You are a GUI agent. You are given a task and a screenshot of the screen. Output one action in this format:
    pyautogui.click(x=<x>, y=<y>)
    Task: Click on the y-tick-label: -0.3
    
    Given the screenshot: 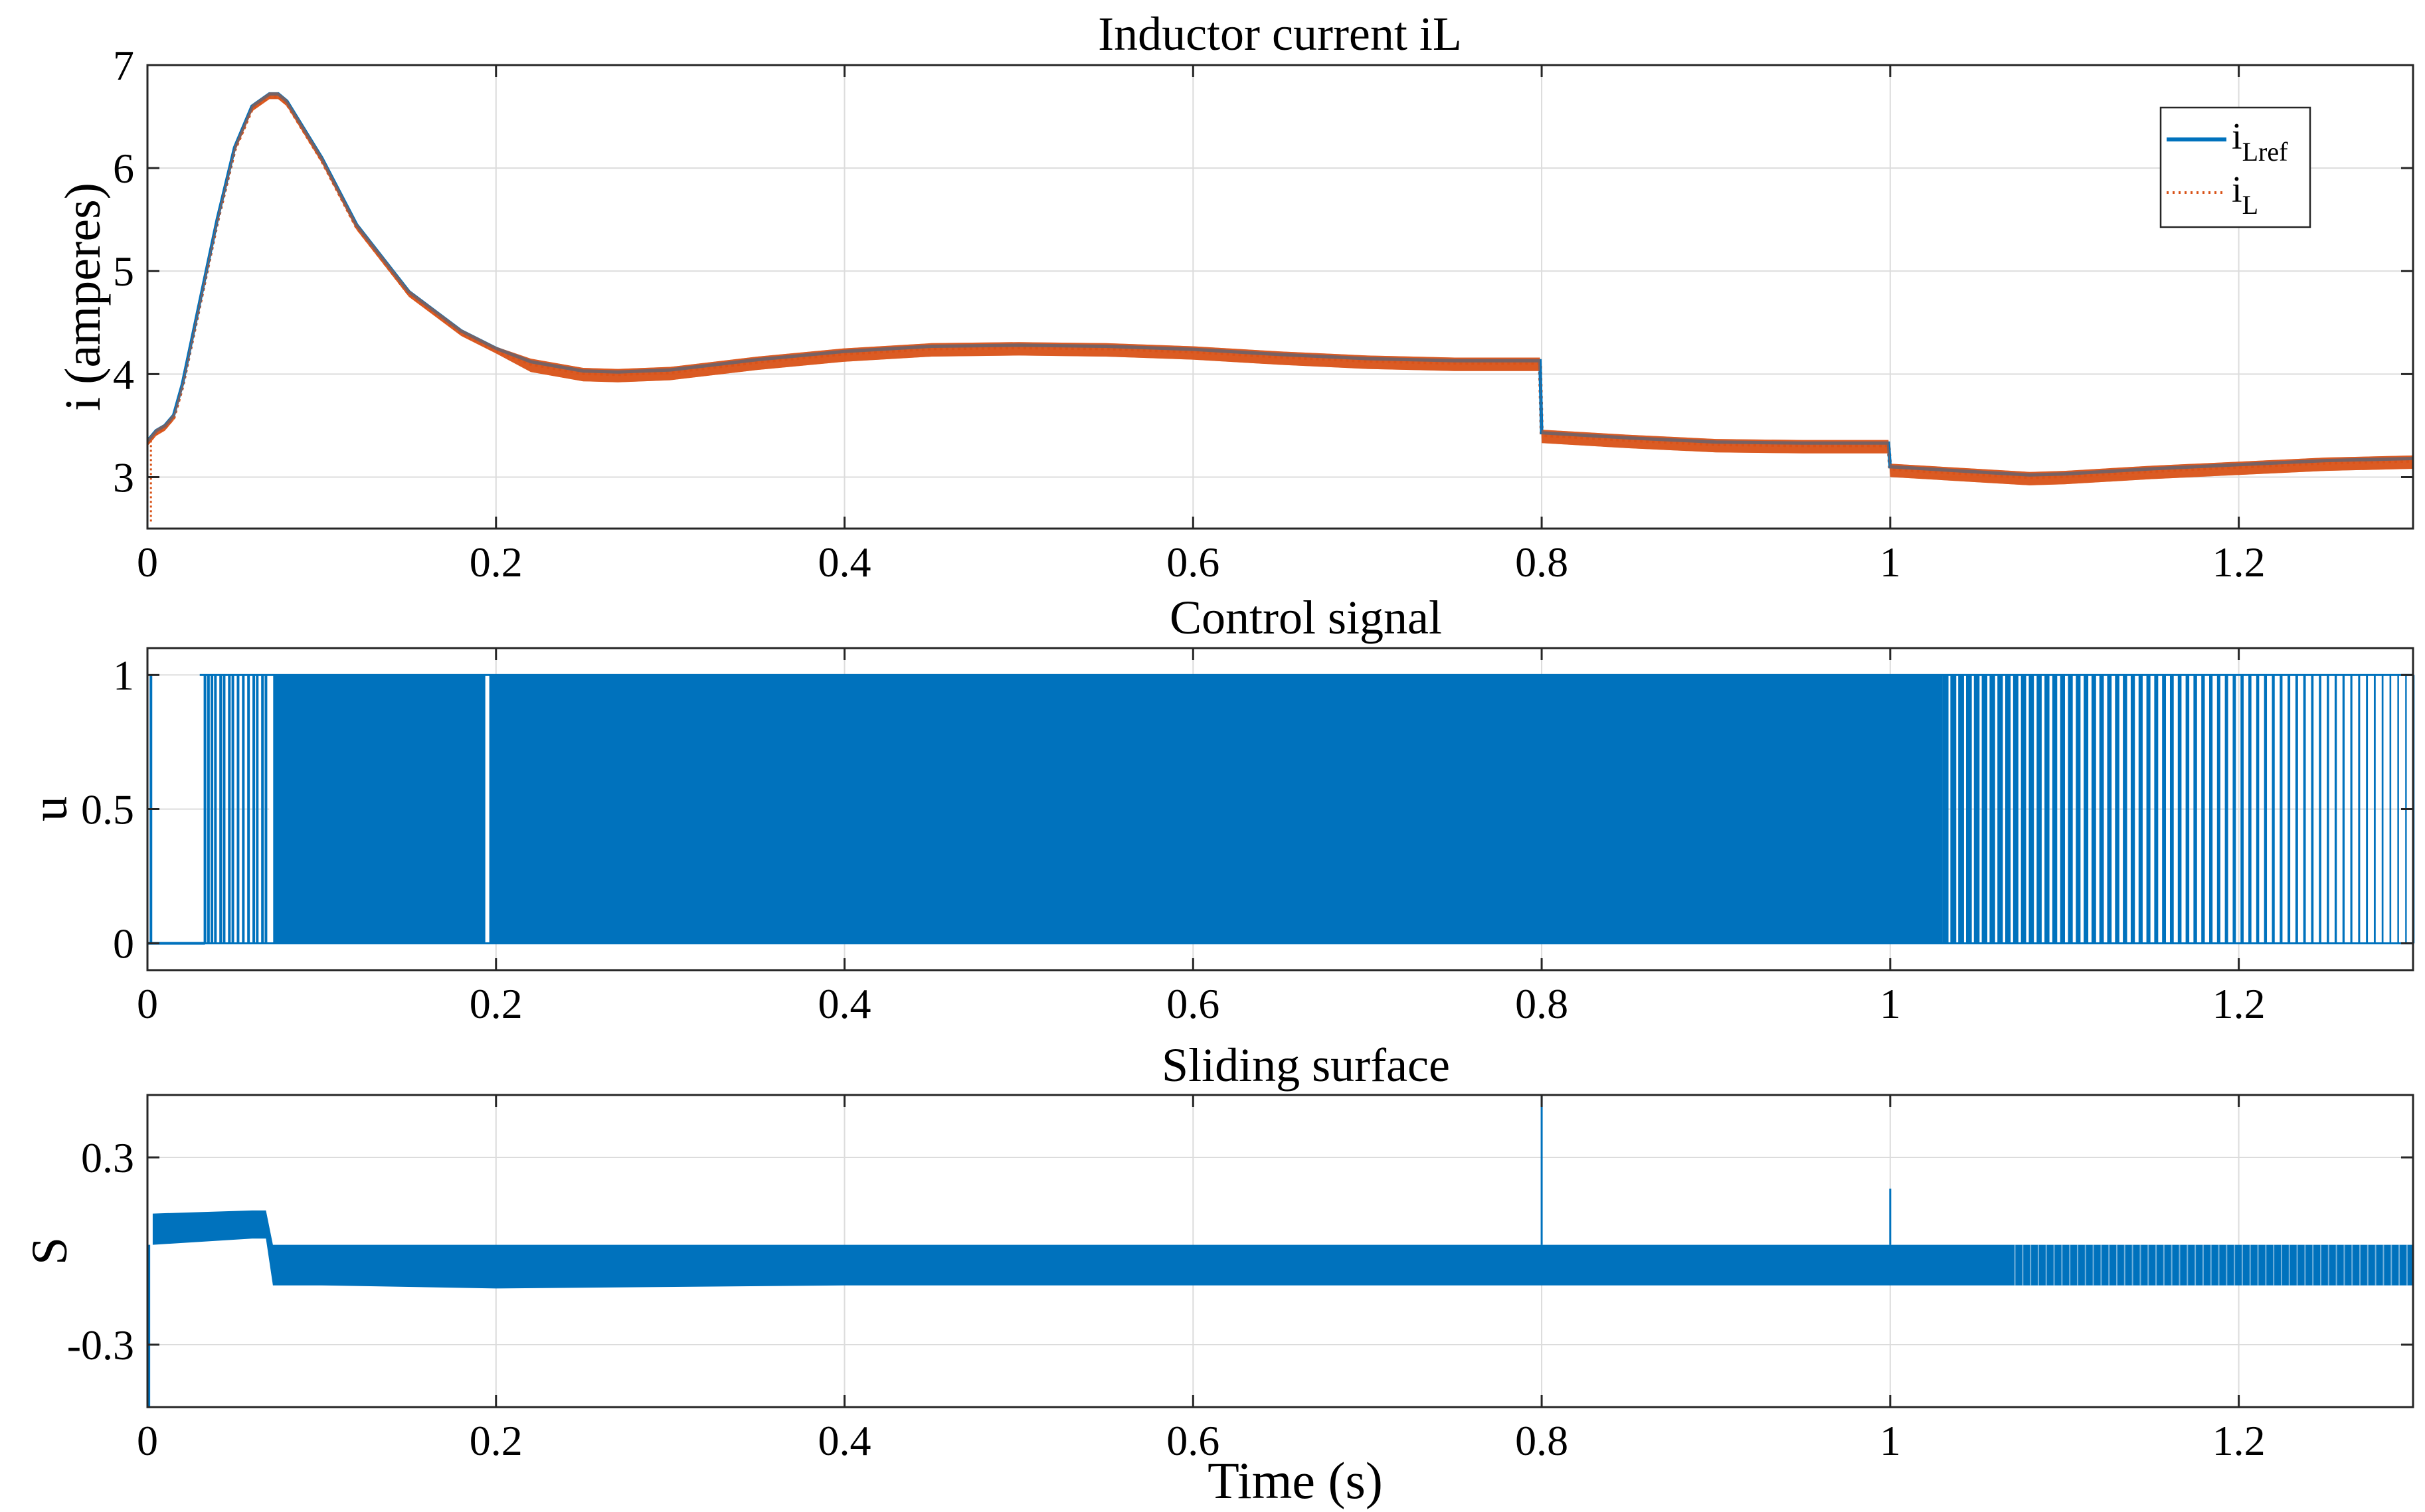 What is the action you would take?
    pyautogui.click(x=101, y=1345)
    